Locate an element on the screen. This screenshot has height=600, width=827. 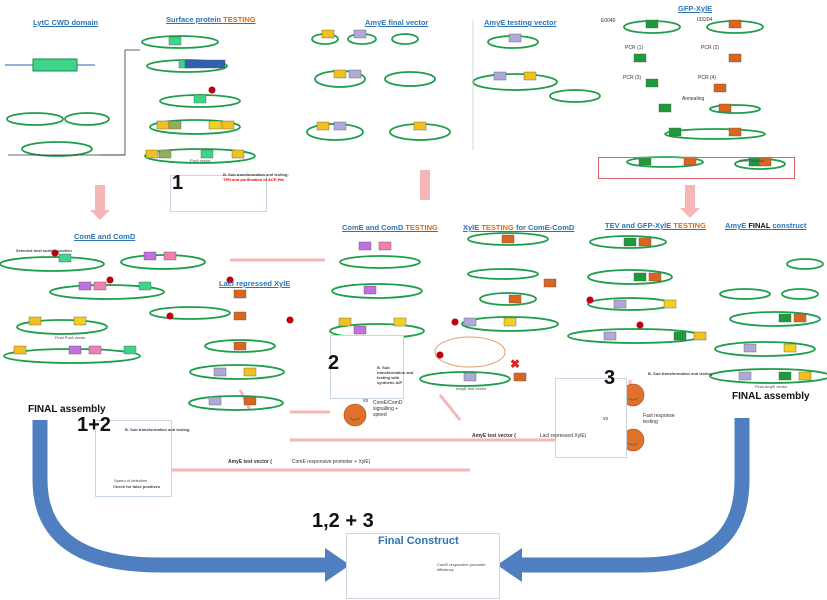
final-assembly-right: FINAL assembly is located at coordinates (771, 396).